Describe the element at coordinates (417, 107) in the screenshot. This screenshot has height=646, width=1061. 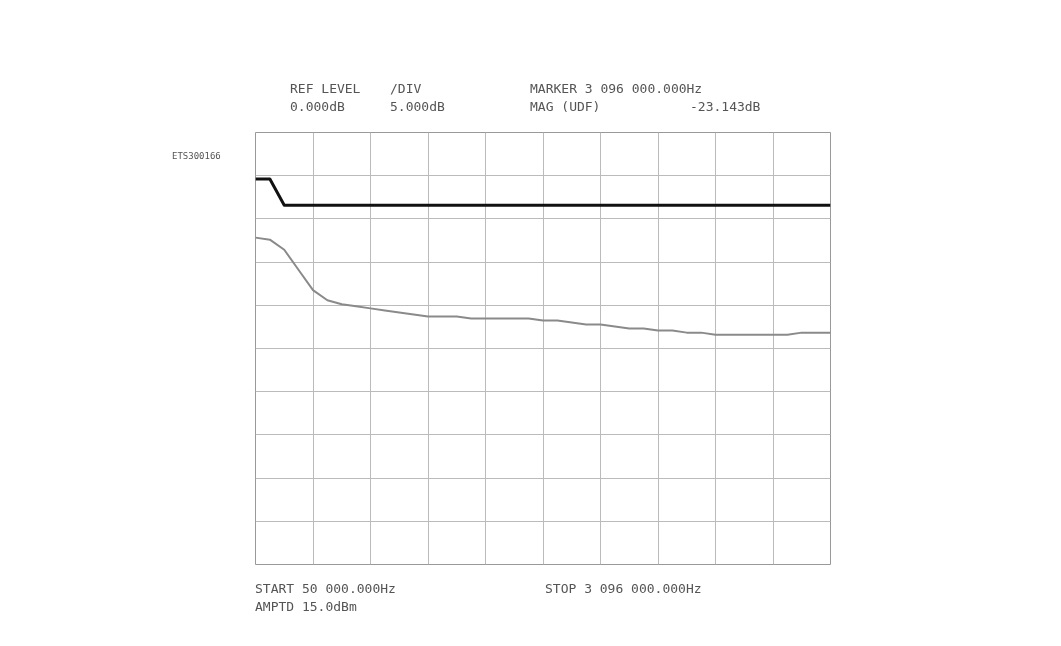
I see `text: 5.000dB` at that location.